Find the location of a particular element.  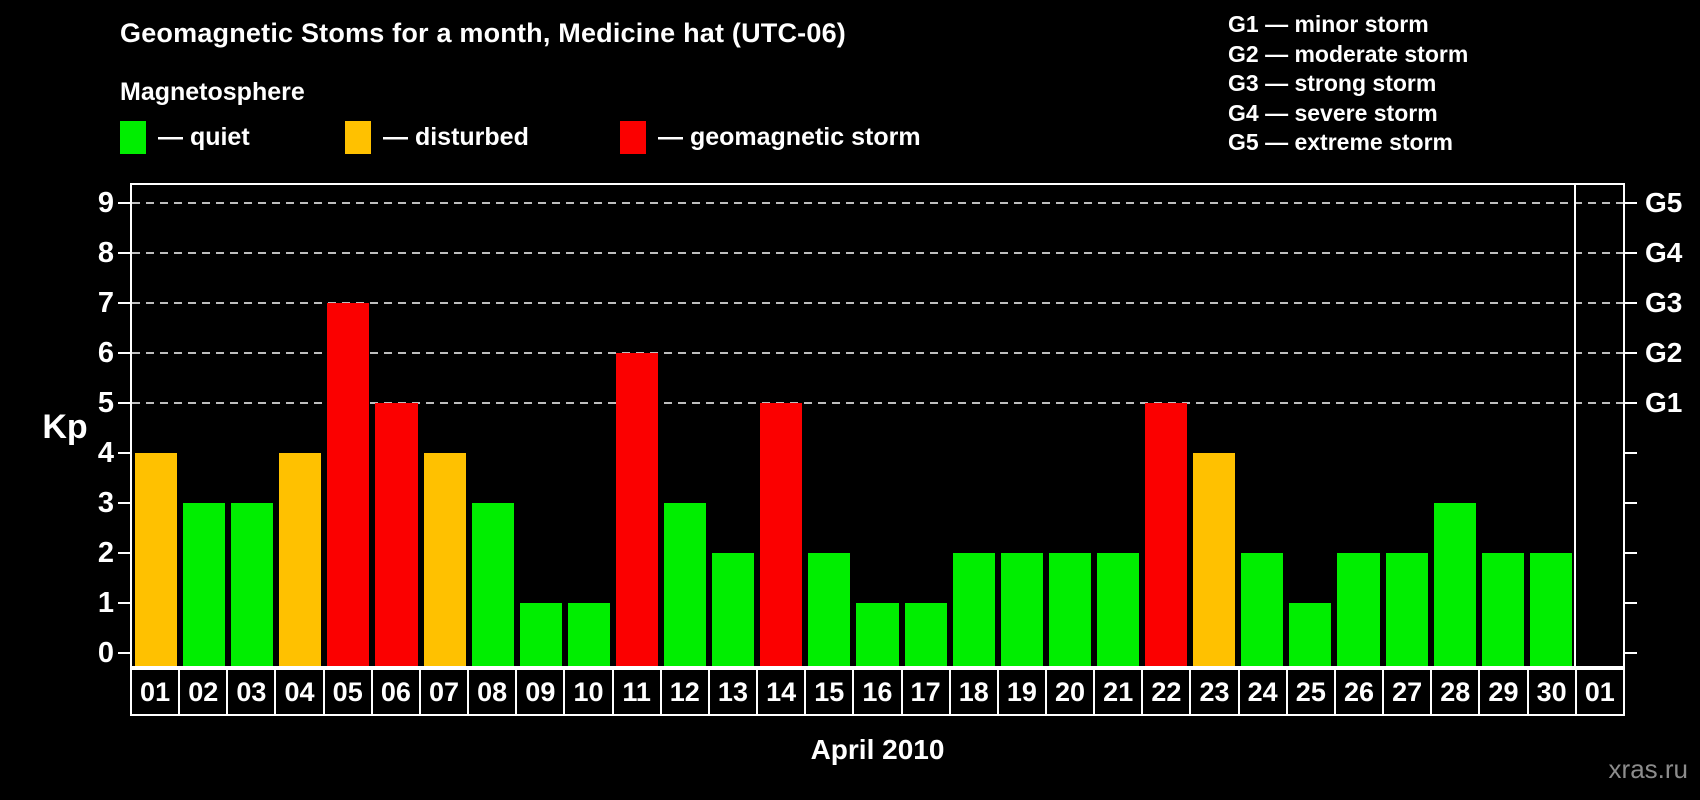

day-label-09: 09 is located at coordinates (540, 692).